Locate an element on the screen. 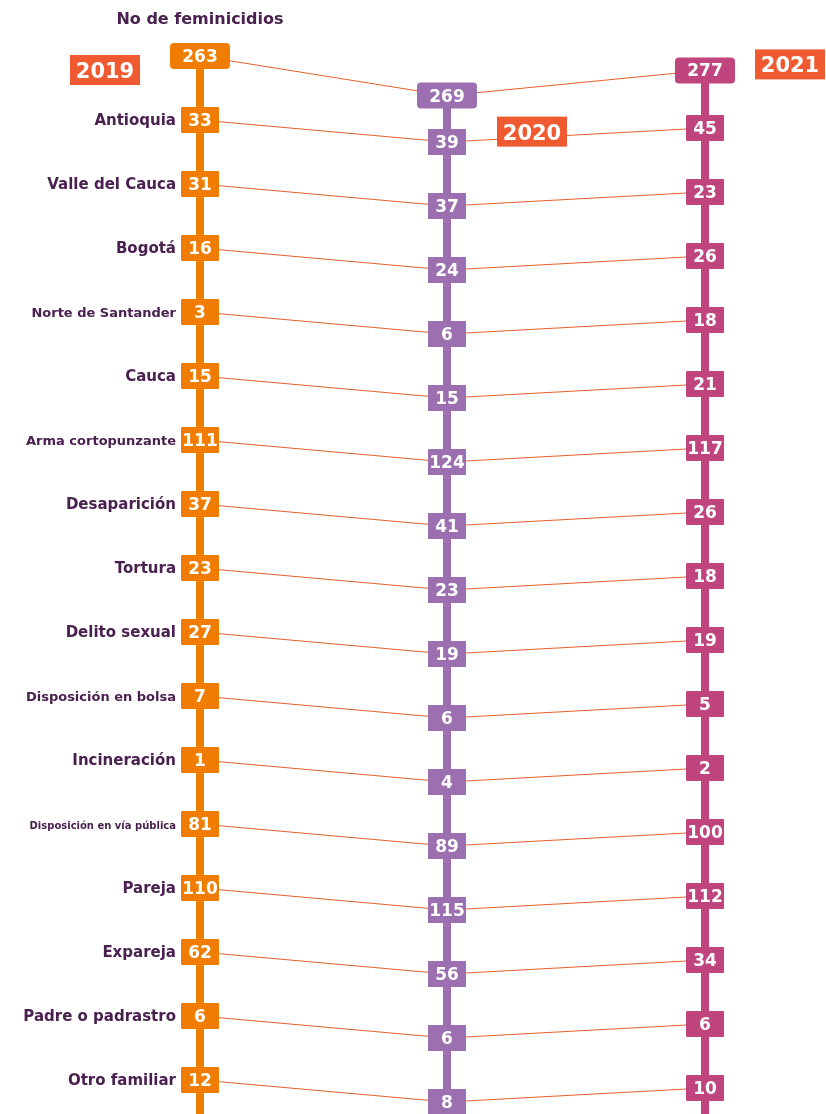 This screenshot has width=826, height=1114. data-label: 41 is located at coordinates (447, 526).